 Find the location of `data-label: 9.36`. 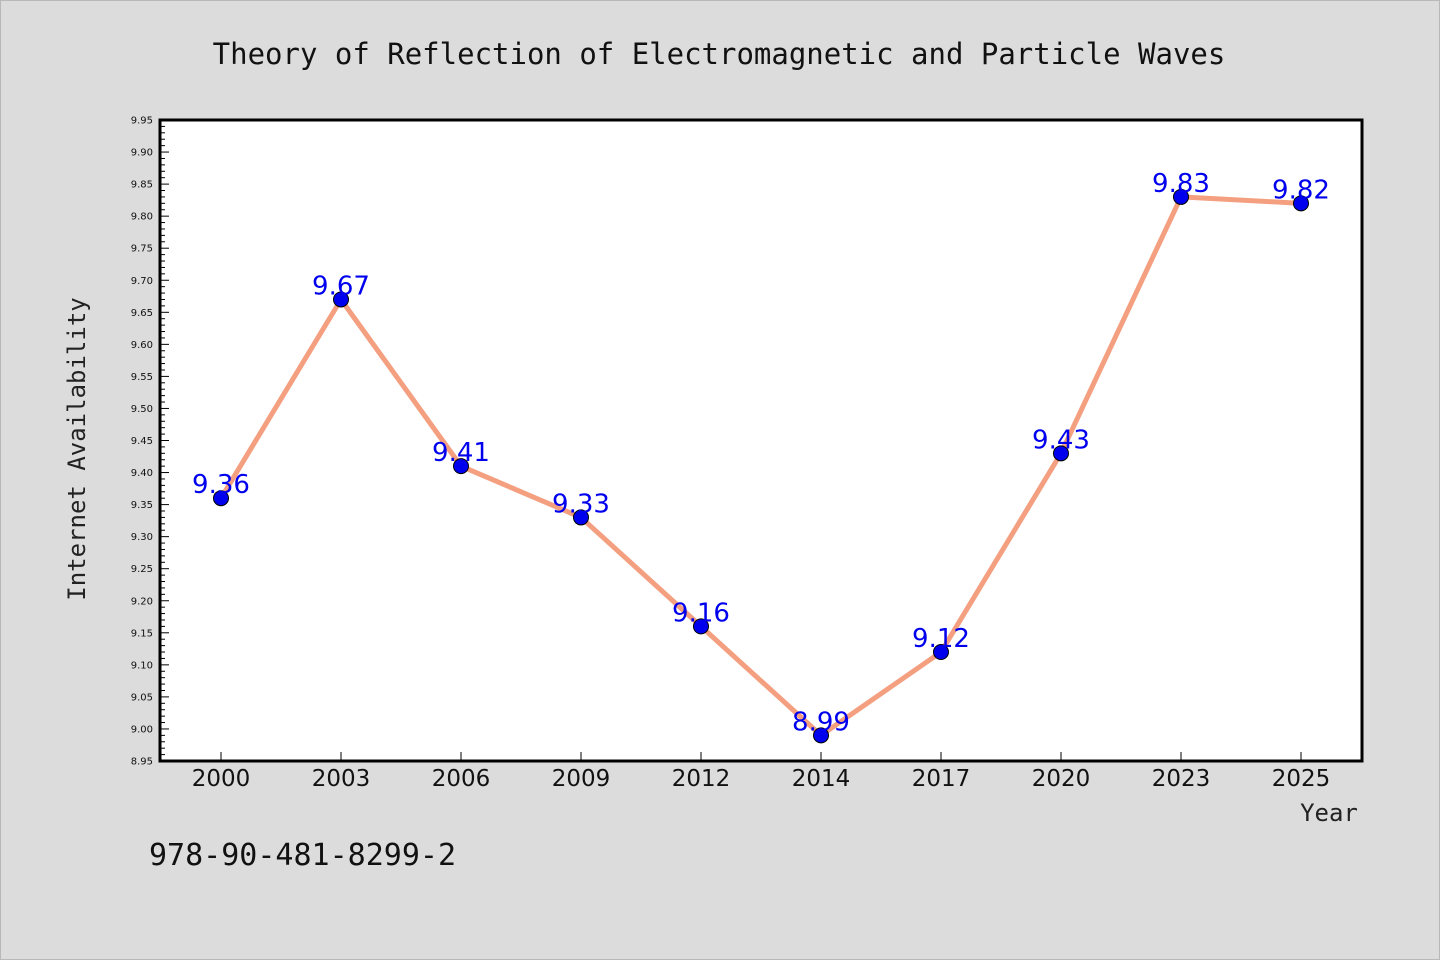

data-label: 9.36 is located at coordinates (221, 485).